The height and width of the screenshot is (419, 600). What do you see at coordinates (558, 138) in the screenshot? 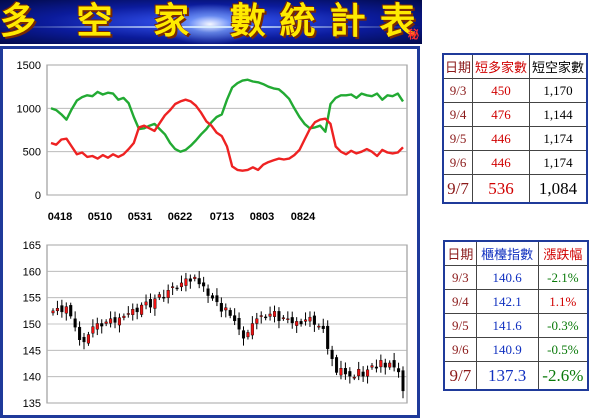
I see `cell-short: 1,174` at bounding box center [558, 138].